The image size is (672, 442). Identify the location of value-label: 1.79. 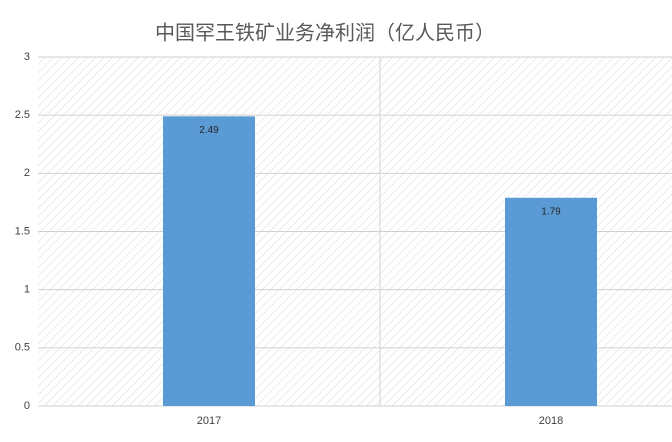
(551, 211).